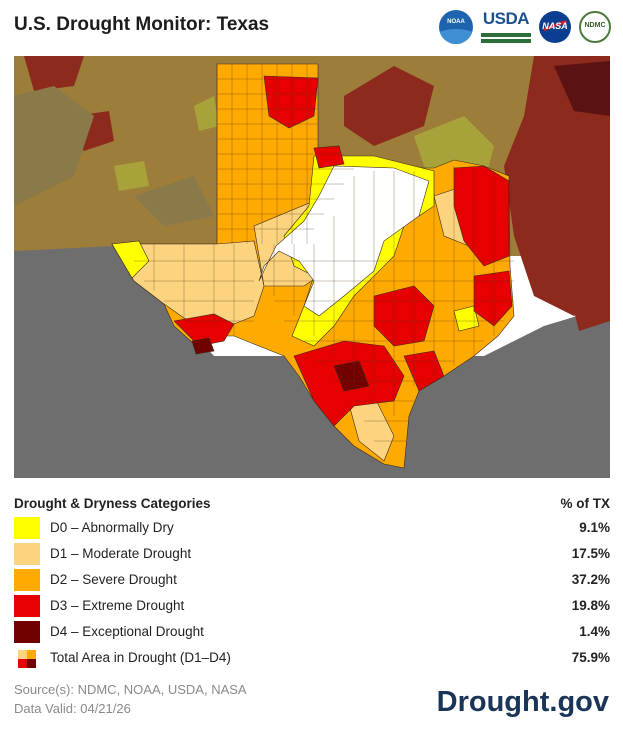 The height and width of the screenshot is (742, 623). What do you see at coordinates (312, 528) in the screenshot?
I see `legend-item-d0: D0 – Abnormally Dry 9.1%` at bounding box center [312, 528].